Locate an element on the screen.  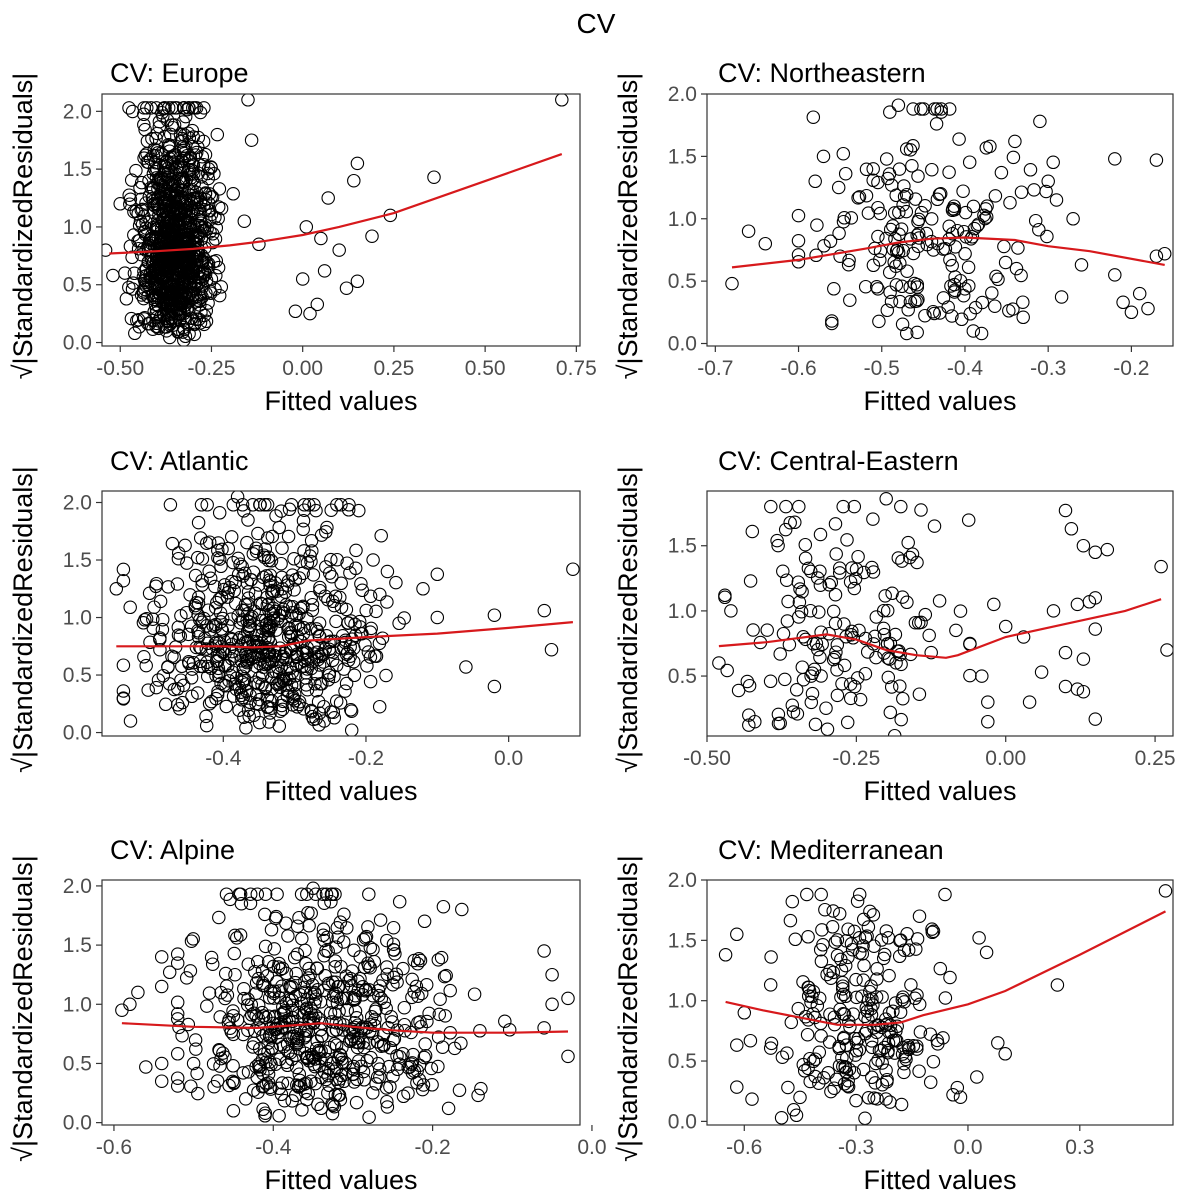
x-tick-label: -0.25 is located at coordinates (856, 758).